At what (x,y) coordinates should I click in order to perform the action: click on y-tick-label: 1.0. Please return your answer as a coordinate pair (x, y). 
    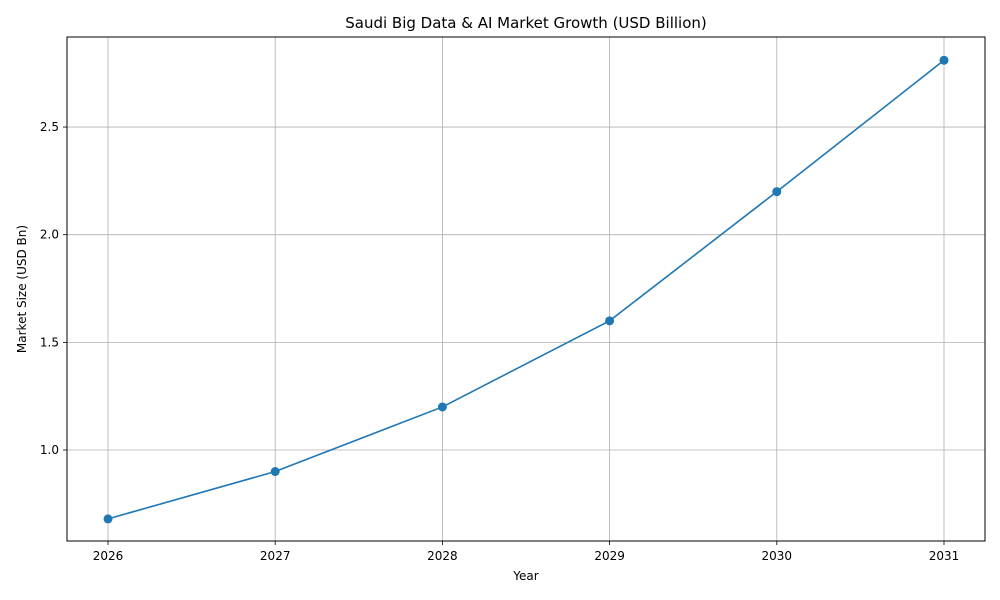
    Looking at the image, I should click on (49, 450).